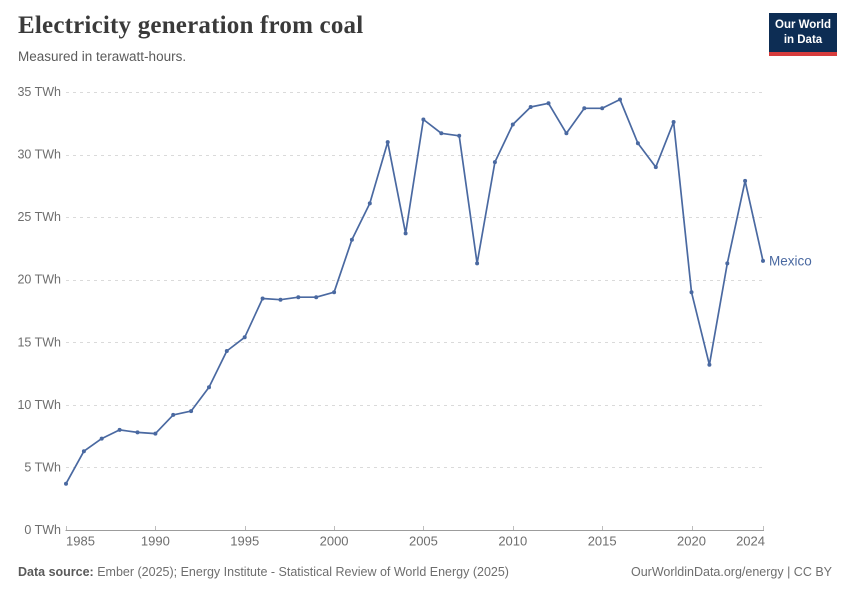 The width and height of the screenshot is (850, 600). I want to click on y-axis-label: 5 TWh, so click(42, 467).